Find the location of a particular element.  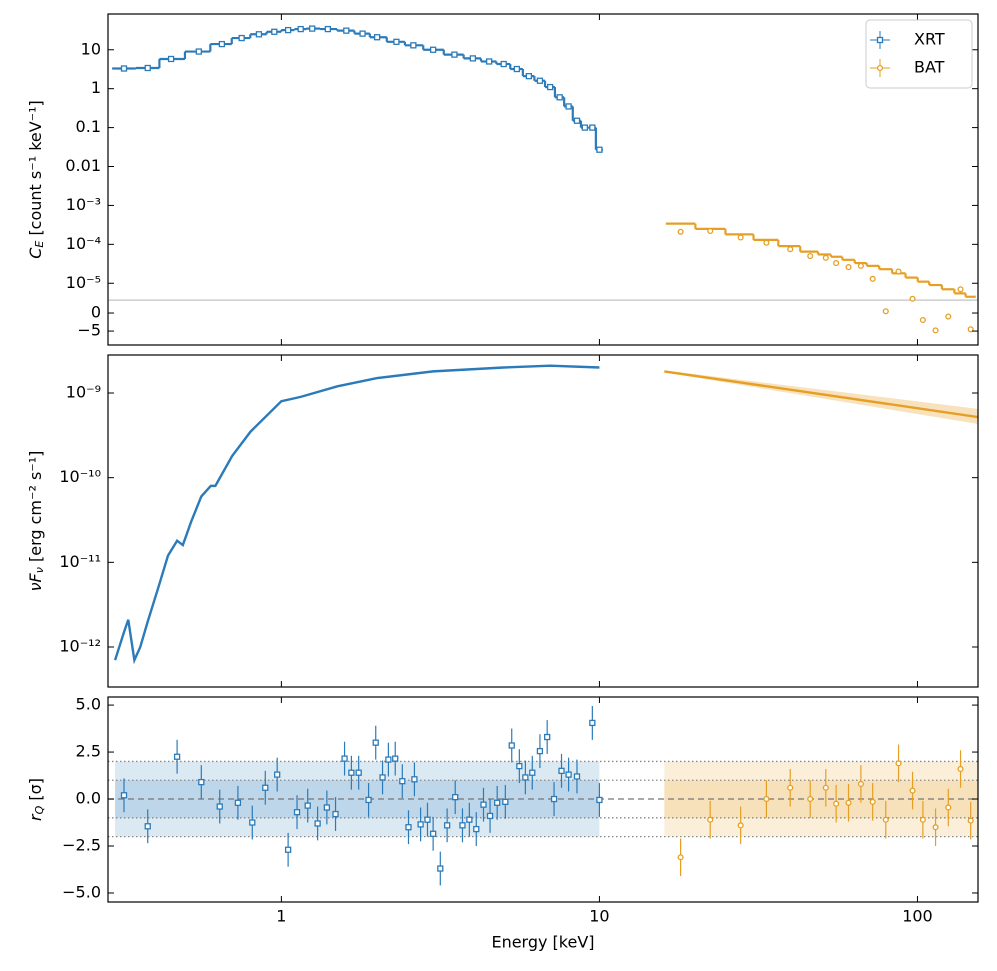

y-axis-label: νFν [erg cm⁻² s⁻¹] is located at coordinates (36, 521).